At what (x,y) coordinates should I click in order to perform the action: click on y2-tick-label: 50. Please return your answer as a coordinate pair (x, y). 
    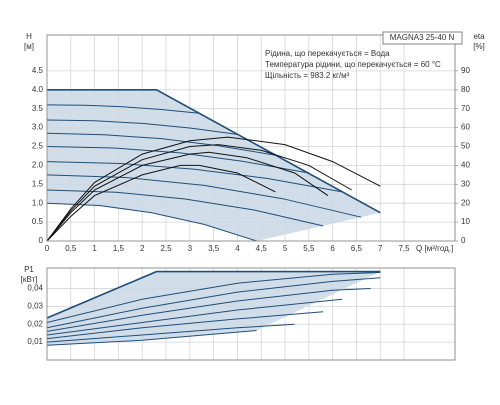
    Looking at the image, I should click on (465, 146).